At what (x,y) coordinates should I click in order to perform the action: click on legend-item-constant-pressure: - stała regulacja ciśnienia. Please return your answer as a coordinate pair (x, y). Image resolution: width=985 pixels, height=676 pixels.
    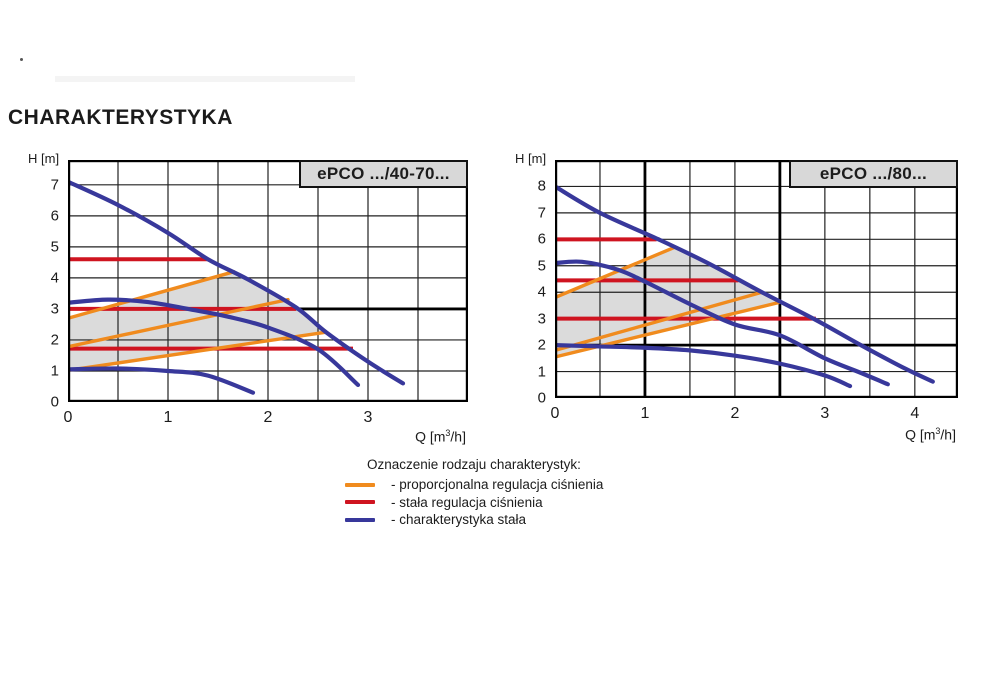
    Looking at the image, I should click on (474, 503).